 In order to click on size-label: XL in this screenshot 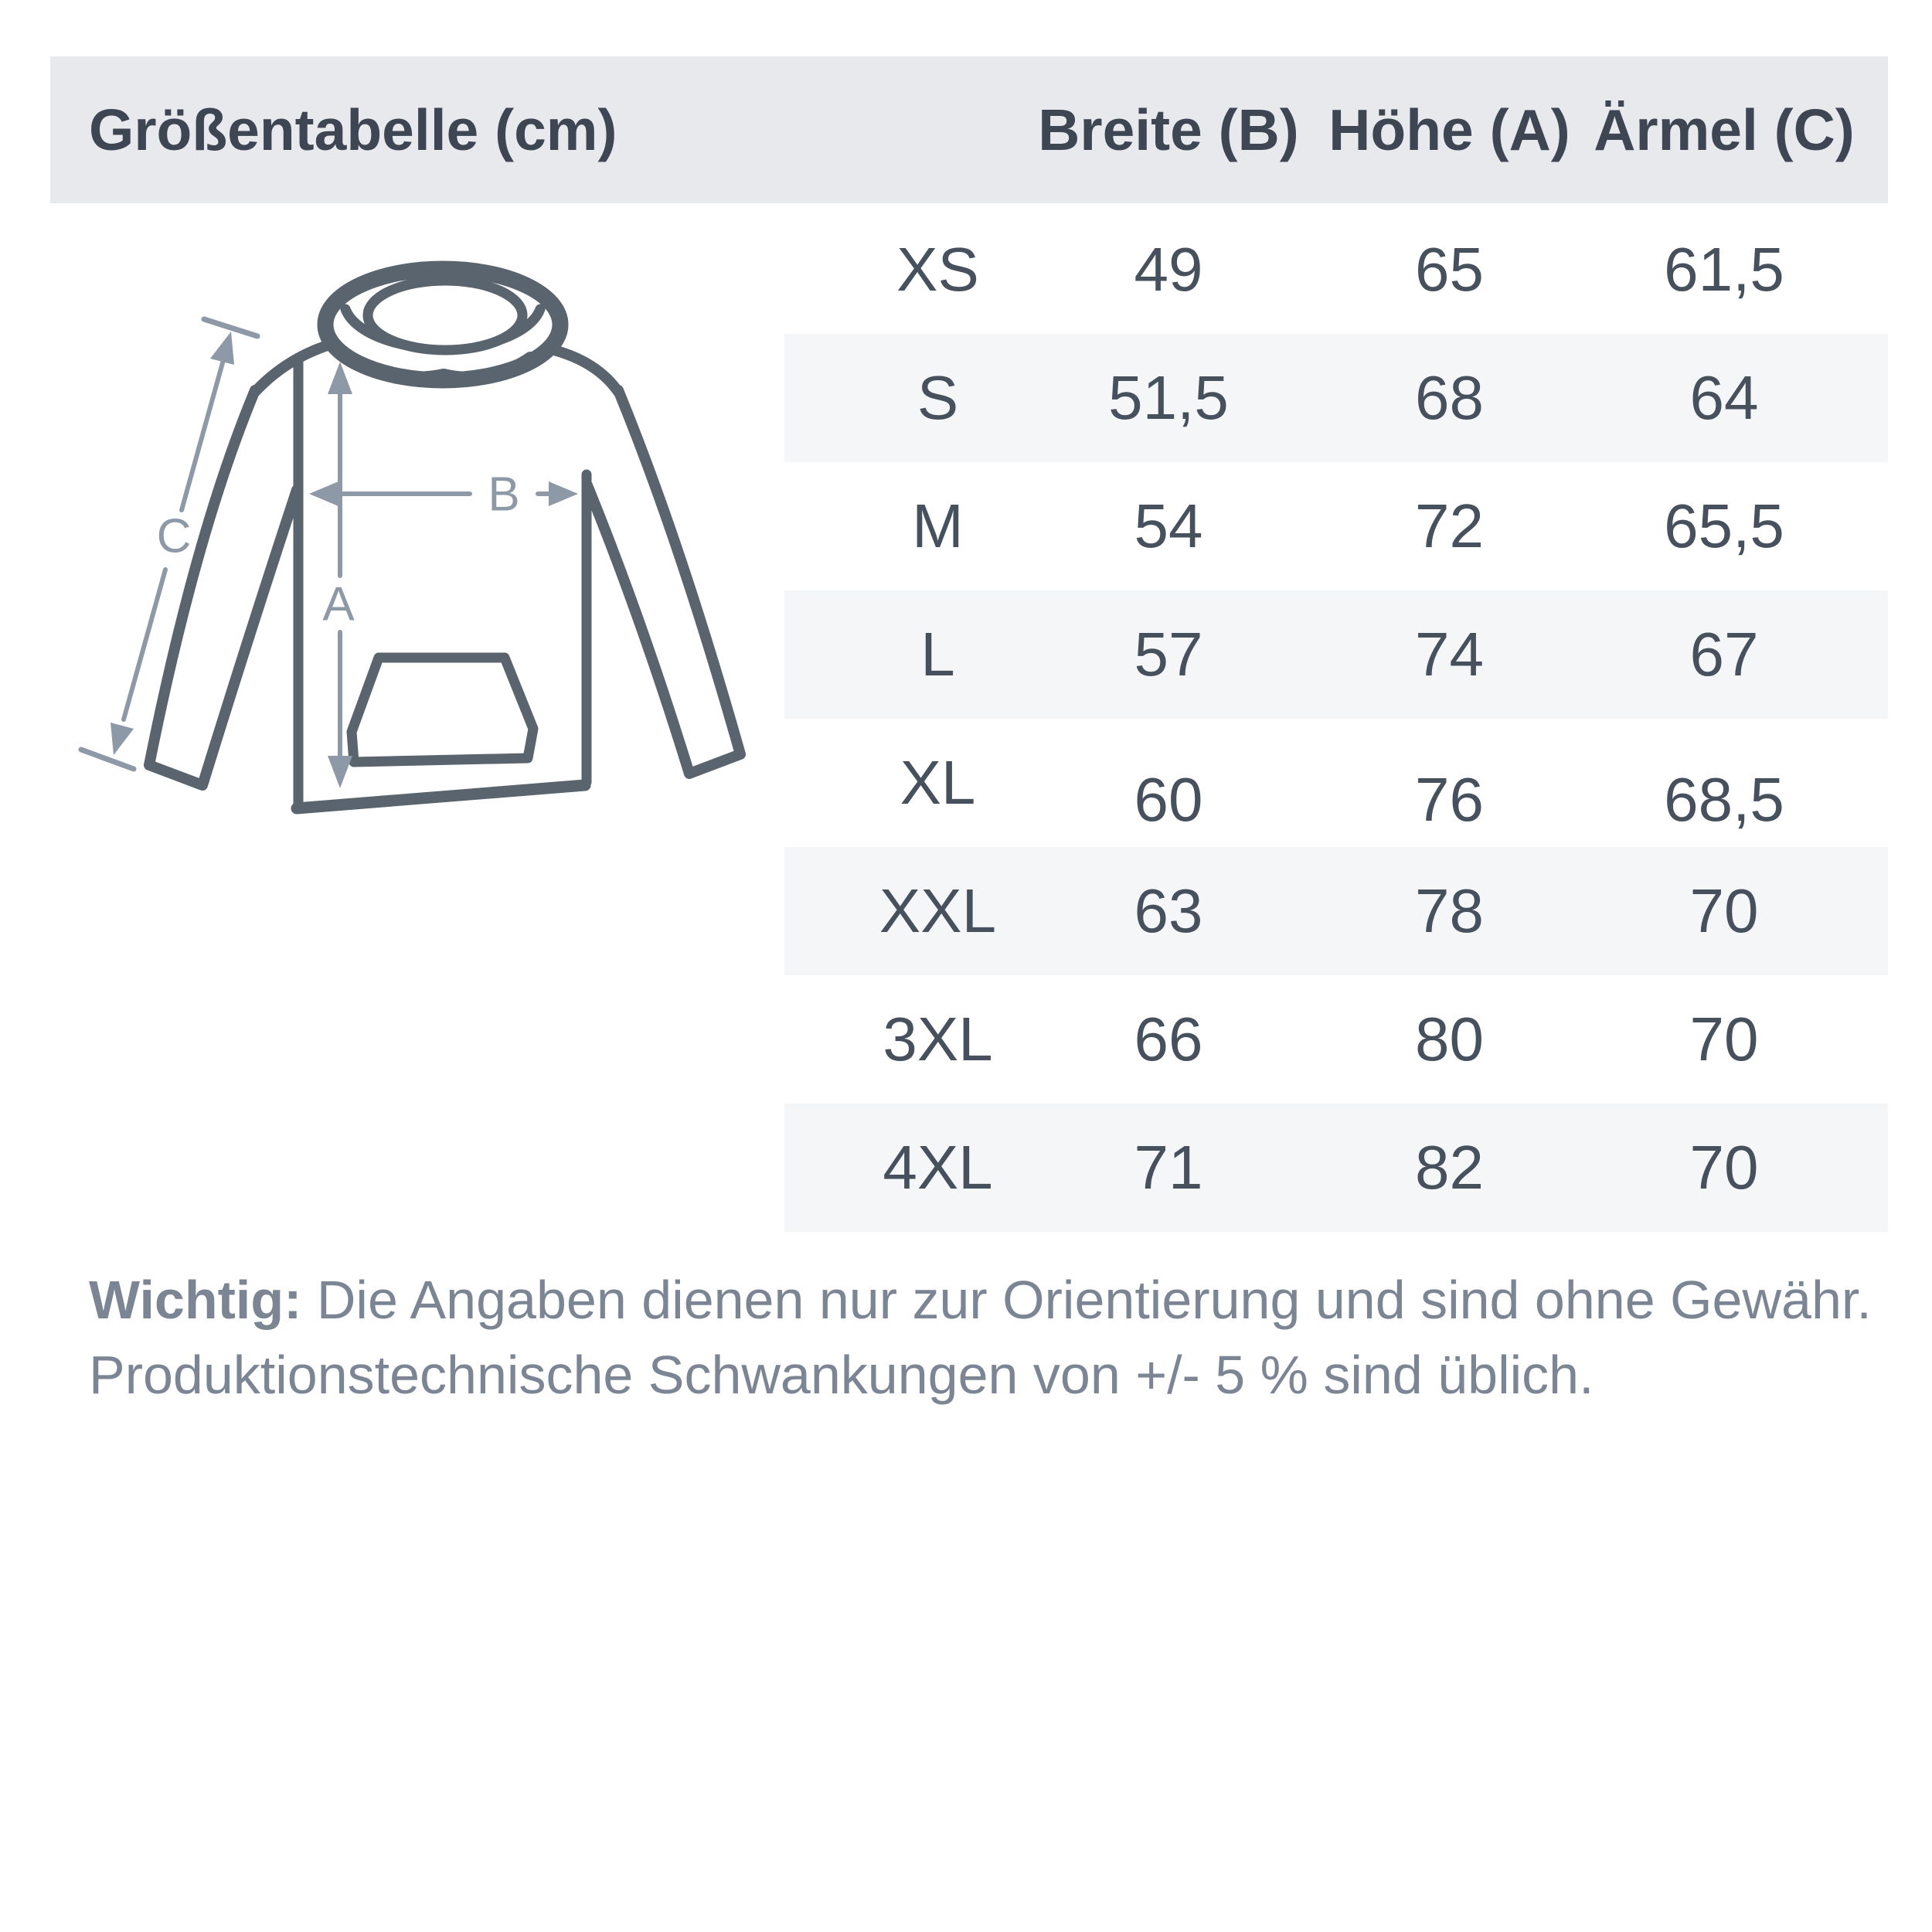, I will do `click(938, 783)`.